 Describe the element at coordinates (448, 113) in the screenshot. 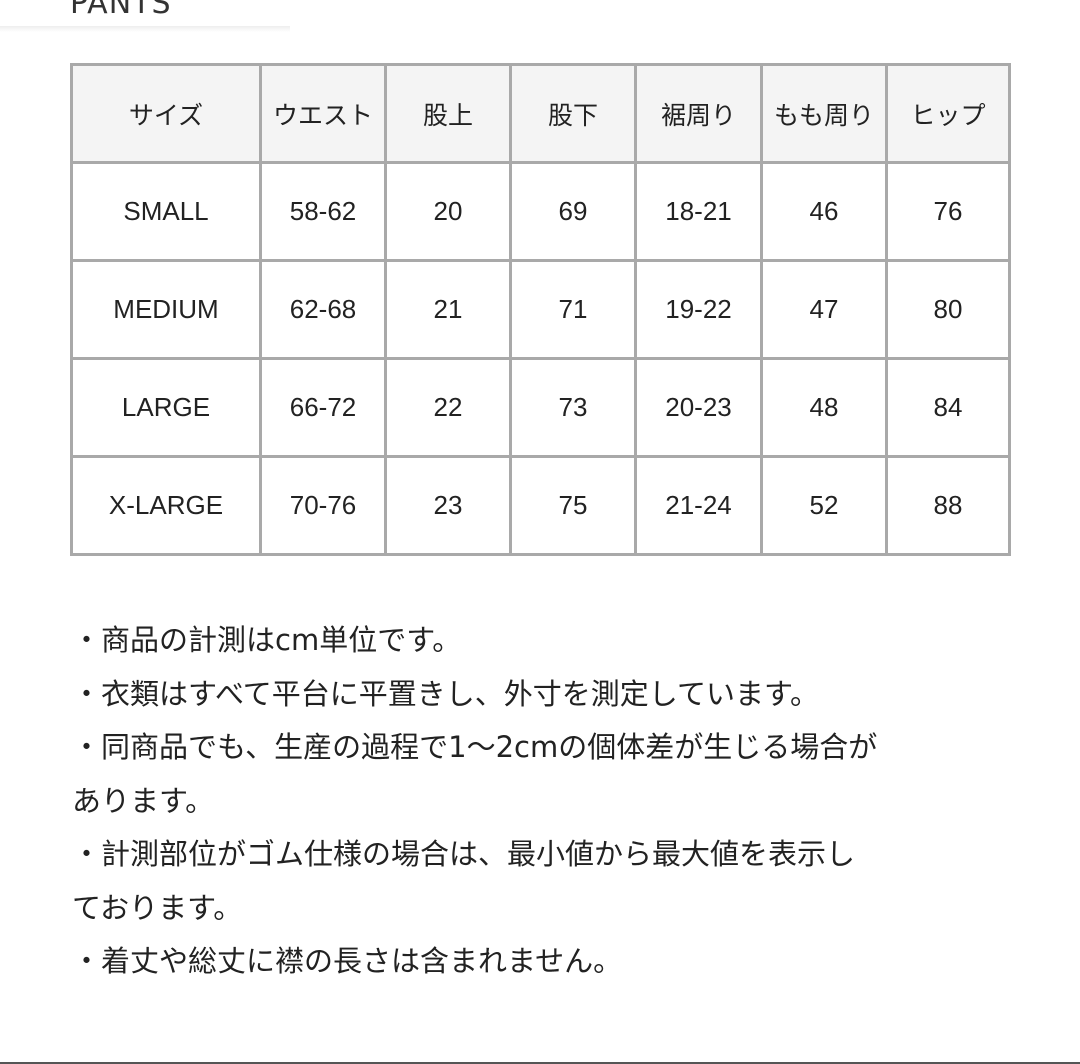

I see `header-rise: 股上` at that location.